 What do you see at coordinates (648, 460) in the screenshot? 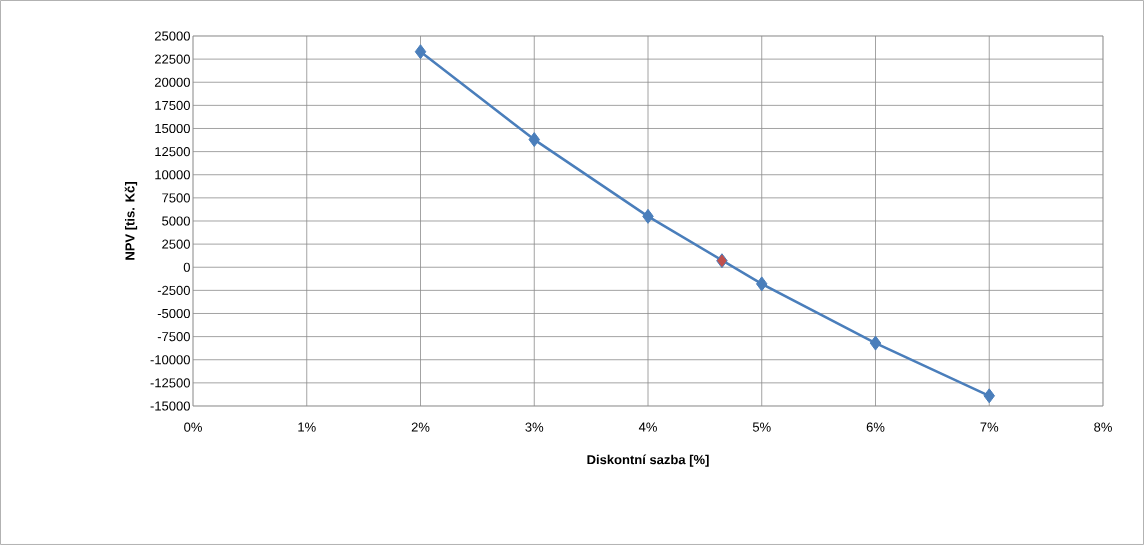
I see `x-axis-title: Diskontní sazba [%]` at bounding box center [648, 460].